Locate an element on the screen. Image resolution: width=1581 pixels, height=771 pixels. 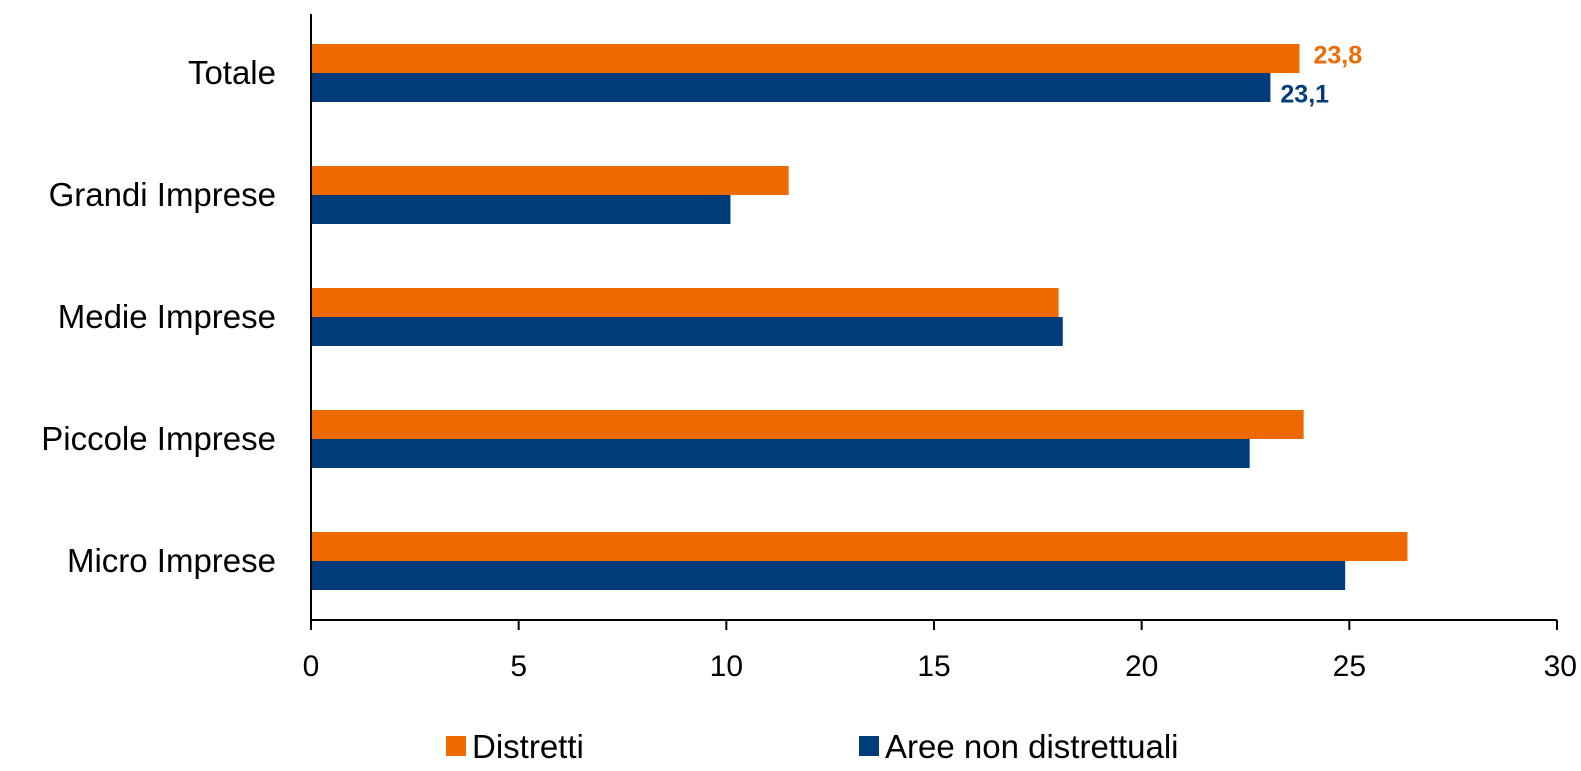
x-tick-label: 20 is located at coordinates (1141, 666).